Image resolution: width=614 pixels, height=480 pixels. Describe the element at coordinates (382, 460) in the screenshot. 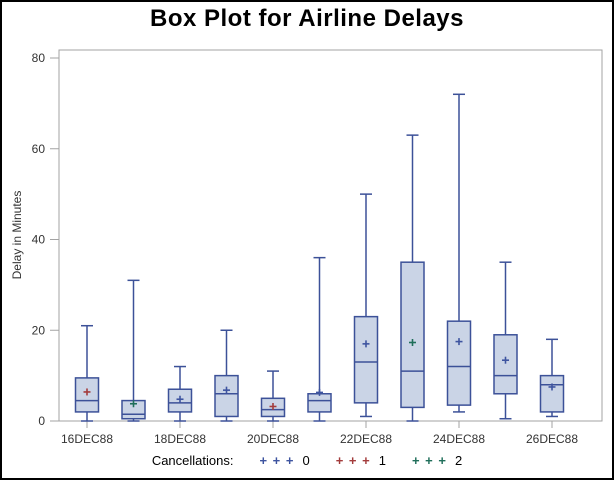

I see `legend-entry-value: 1` at that location.